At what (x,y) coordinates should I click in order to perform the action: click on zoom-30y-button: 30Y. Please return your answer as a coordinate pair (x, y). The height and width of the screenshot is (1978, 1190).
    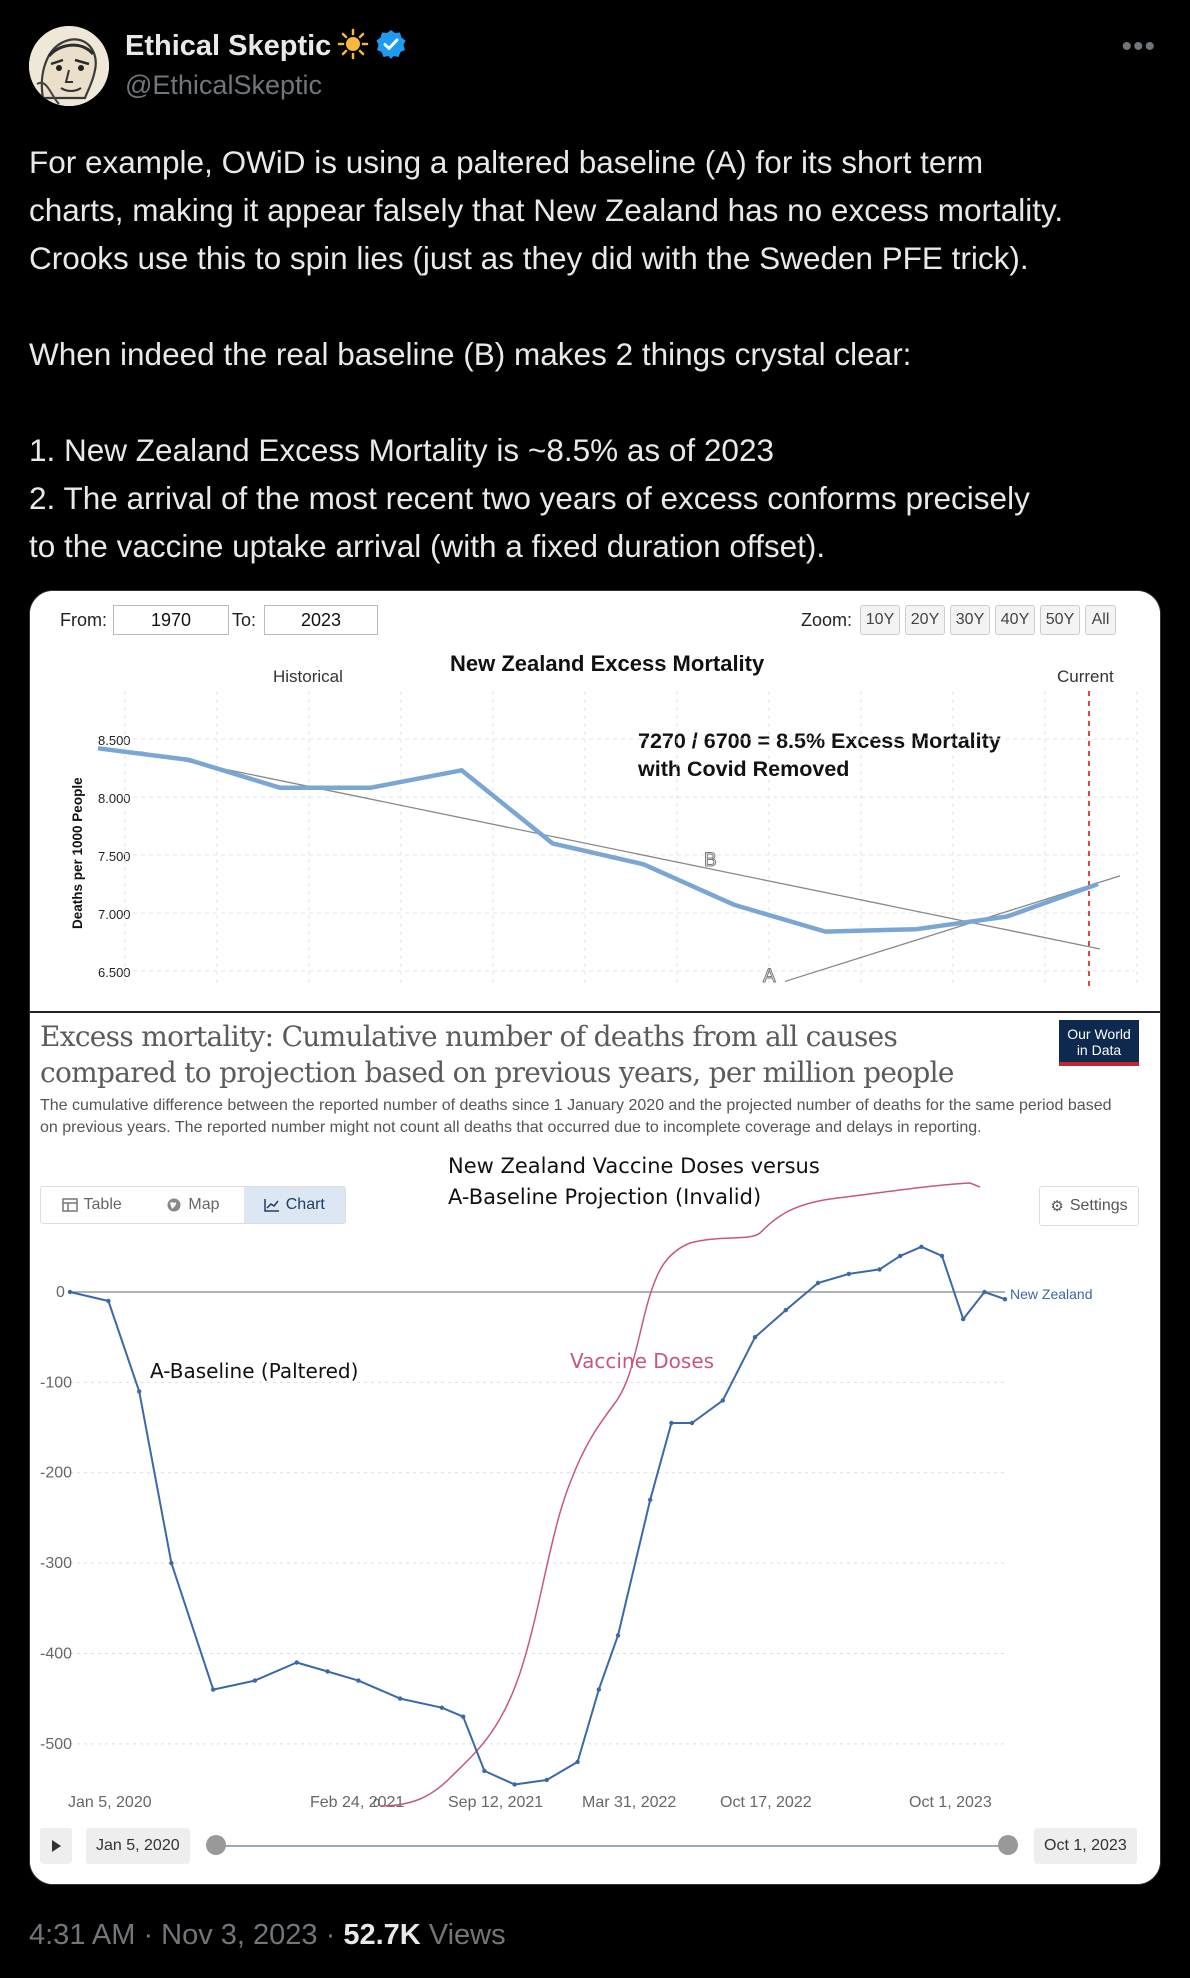
    Looking at the image, I should click on (970, 620).